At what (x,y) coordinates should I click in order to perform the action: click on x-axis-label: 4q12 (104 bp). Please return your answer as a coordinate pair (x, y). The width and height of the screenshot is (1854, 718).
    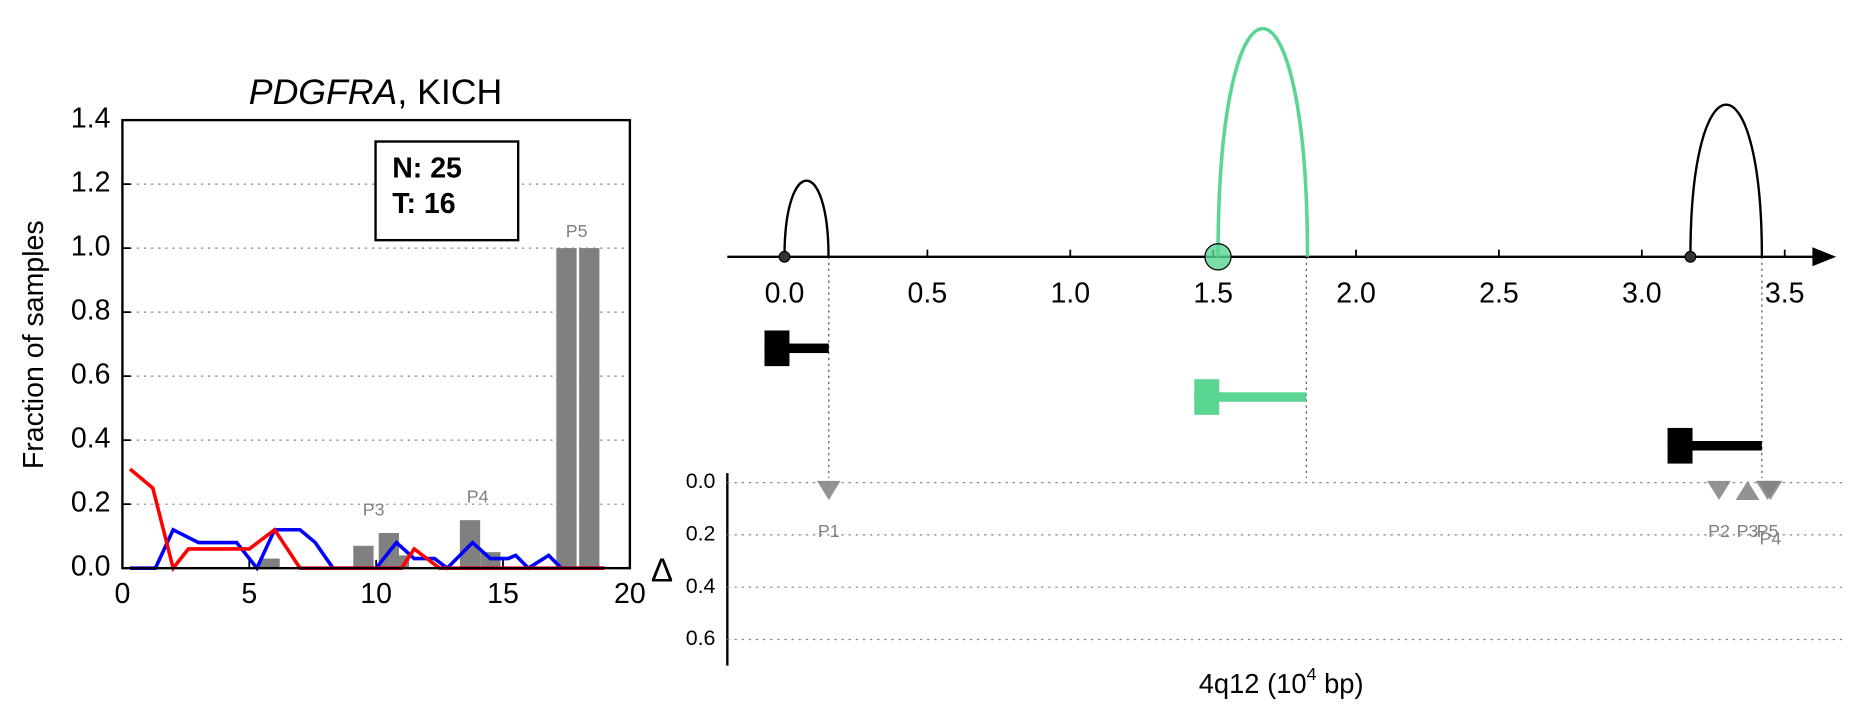
    Looking at the image, I should click on (1281, 681).